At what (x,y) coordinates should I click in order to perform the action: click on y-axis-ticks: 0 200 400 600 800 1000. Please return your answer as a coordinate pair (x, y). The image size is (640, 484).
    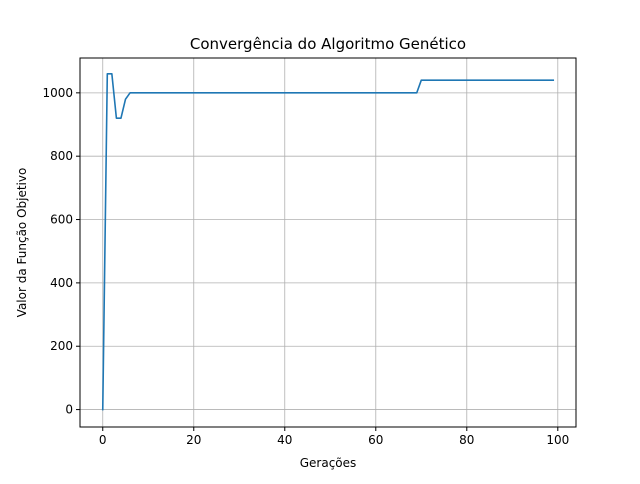
    Looking at the image, I should click on (61, 251).